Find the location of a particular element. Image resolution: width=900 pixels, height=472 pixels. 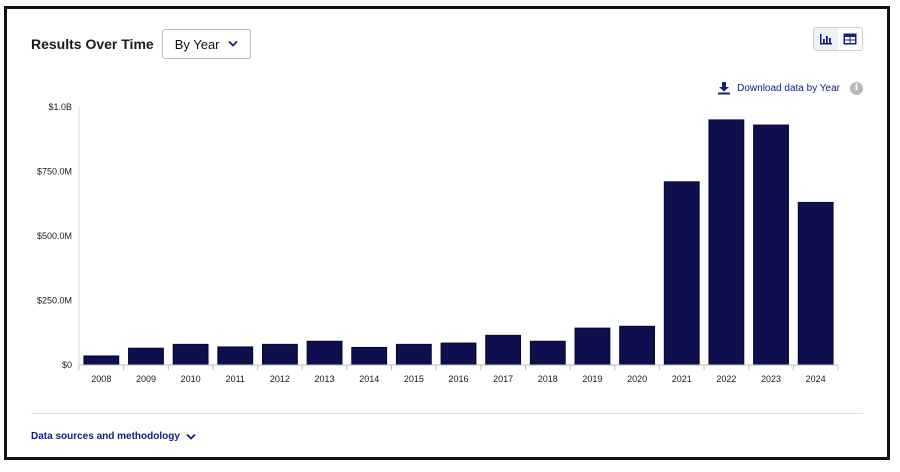

panel-header: Results Over Time By Year is located at coordinates (141, 44).